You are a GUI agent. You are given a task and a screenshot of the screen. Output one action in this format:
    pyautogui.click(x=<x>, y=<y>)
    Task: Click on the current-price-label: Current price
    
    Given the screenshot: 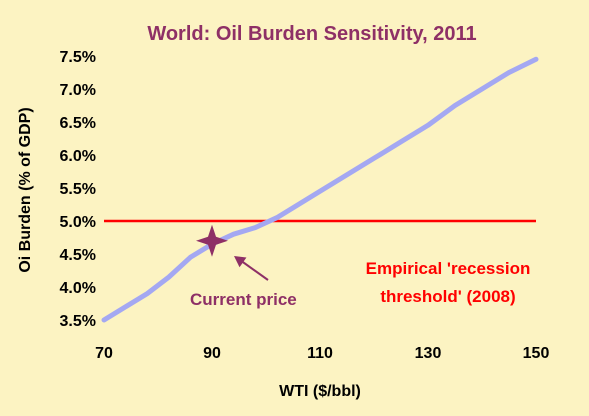 What is the action you would take?
    pyautogui.click(x=243, y=299)
    